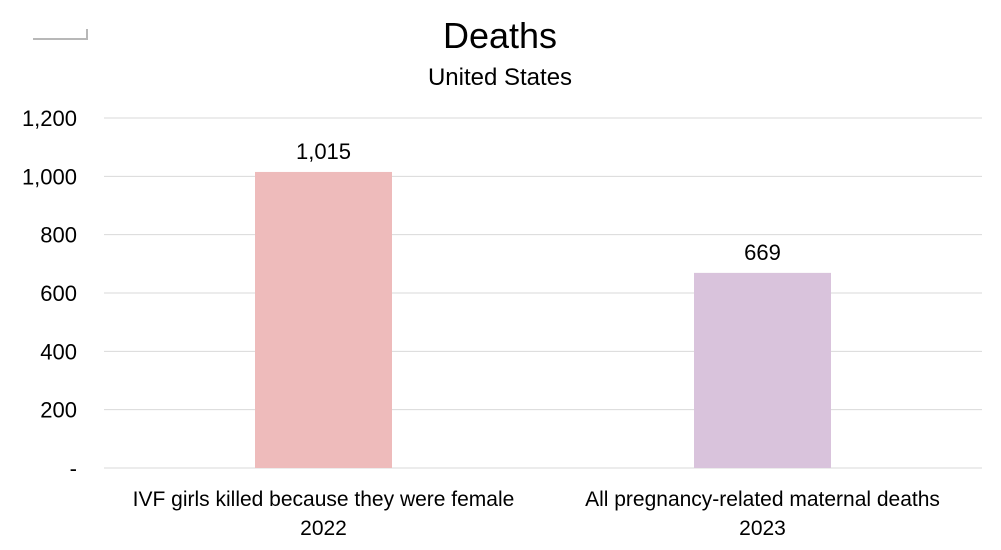 This screenshot has width=1001, height=550. What do you see at coordinates (538, 202) in the screenshot?
I see `data-labels: 1,015 669` at bounding box center [538, 202].